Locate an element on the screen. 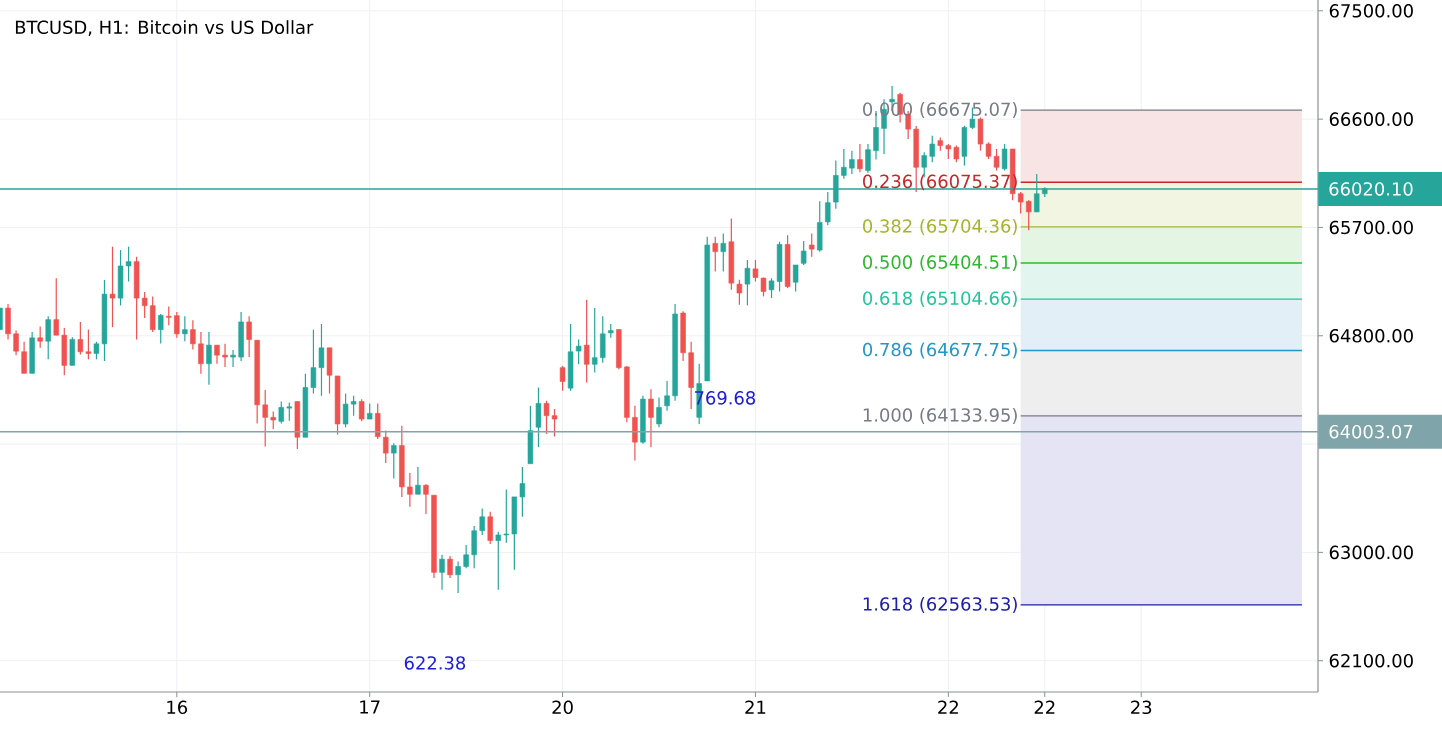 The height and width of the screenshot is (740, 1442). series-label: 0.618 (65104.66) is located at coordinates (940, 299).